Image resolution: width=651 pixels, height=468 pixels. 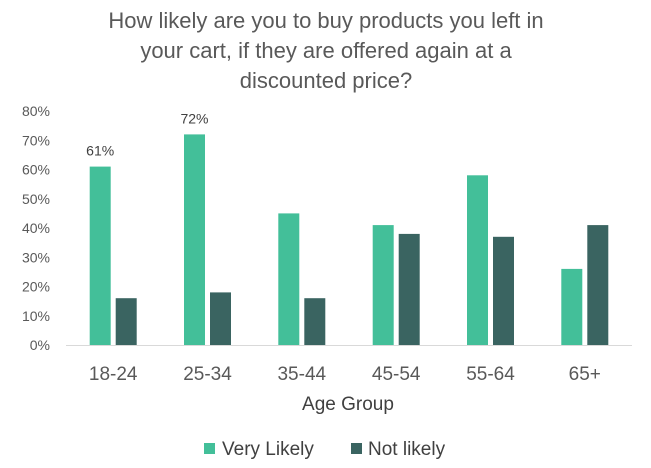 I want to click on y-tick-label-20: 20%, so click(x=36, y=287).